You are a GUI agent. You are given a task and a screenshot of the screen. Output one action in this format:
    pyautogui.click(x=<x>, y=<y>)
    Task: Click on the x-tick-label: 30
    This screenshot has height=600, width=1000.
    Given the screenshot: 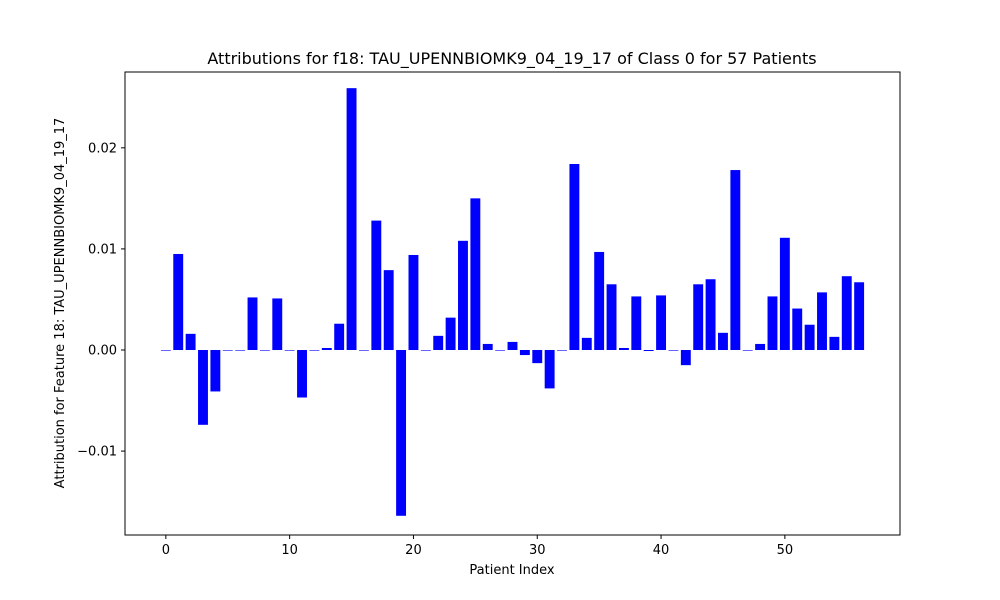 What is the action you would take?
    pyautogui.click(x=537, y=550)
    